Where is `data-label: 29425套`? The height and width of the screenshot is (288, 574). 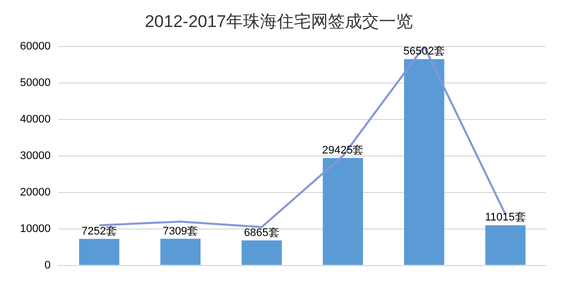 data-label: 29425套 is located at coordinates (343, 150).